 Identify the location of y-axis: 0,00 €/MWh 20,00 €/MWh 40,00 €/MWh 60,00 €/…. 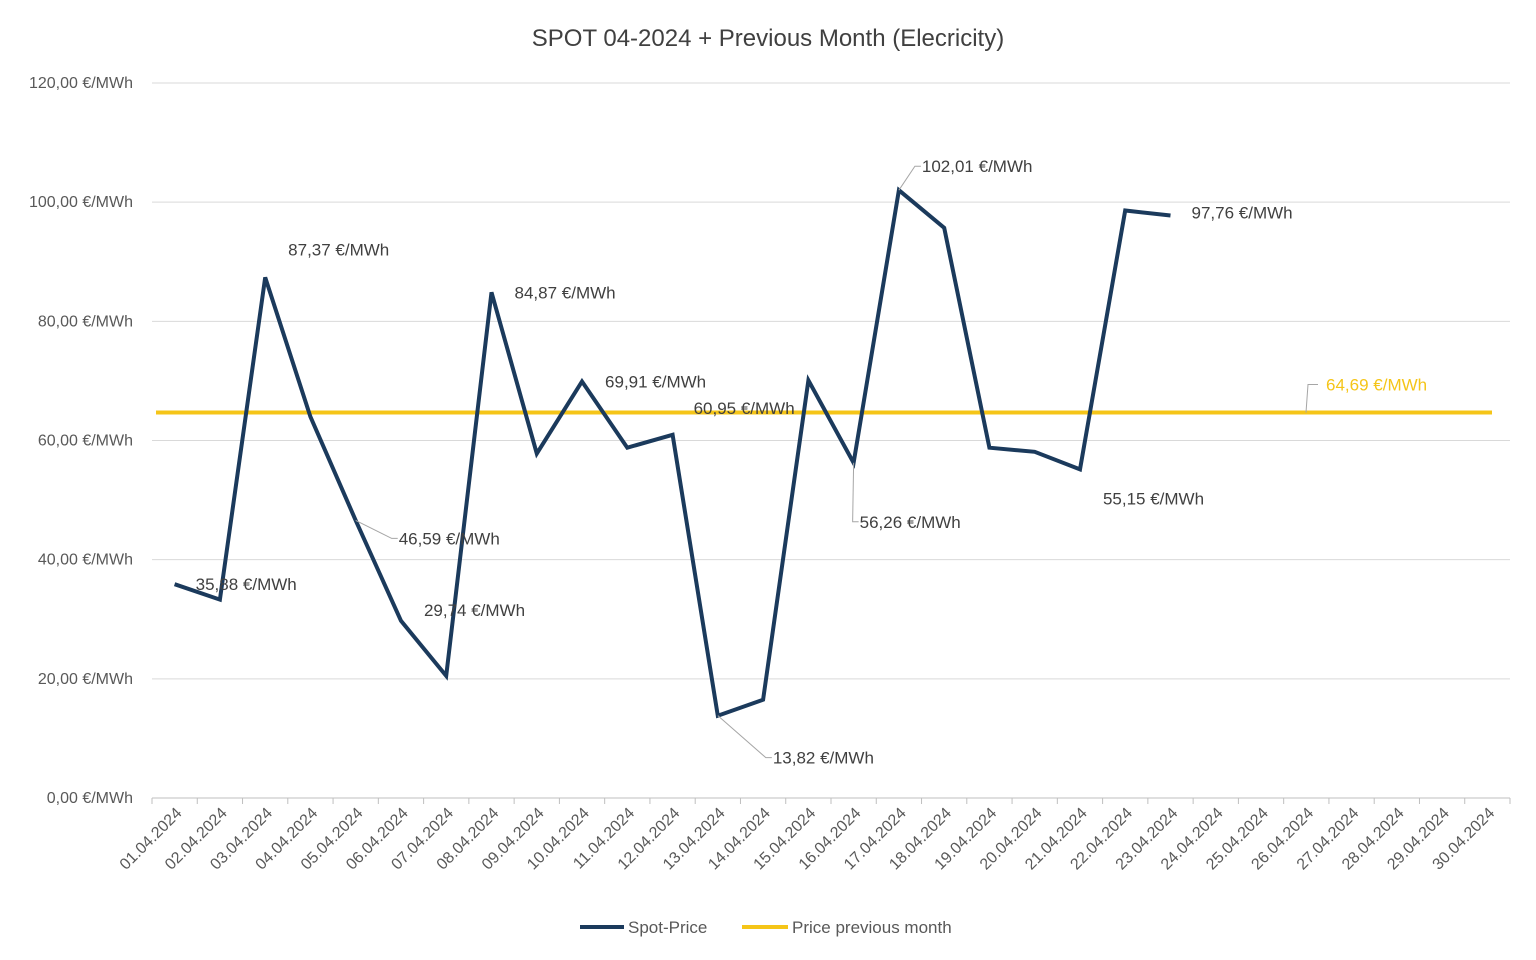
(81, 441).